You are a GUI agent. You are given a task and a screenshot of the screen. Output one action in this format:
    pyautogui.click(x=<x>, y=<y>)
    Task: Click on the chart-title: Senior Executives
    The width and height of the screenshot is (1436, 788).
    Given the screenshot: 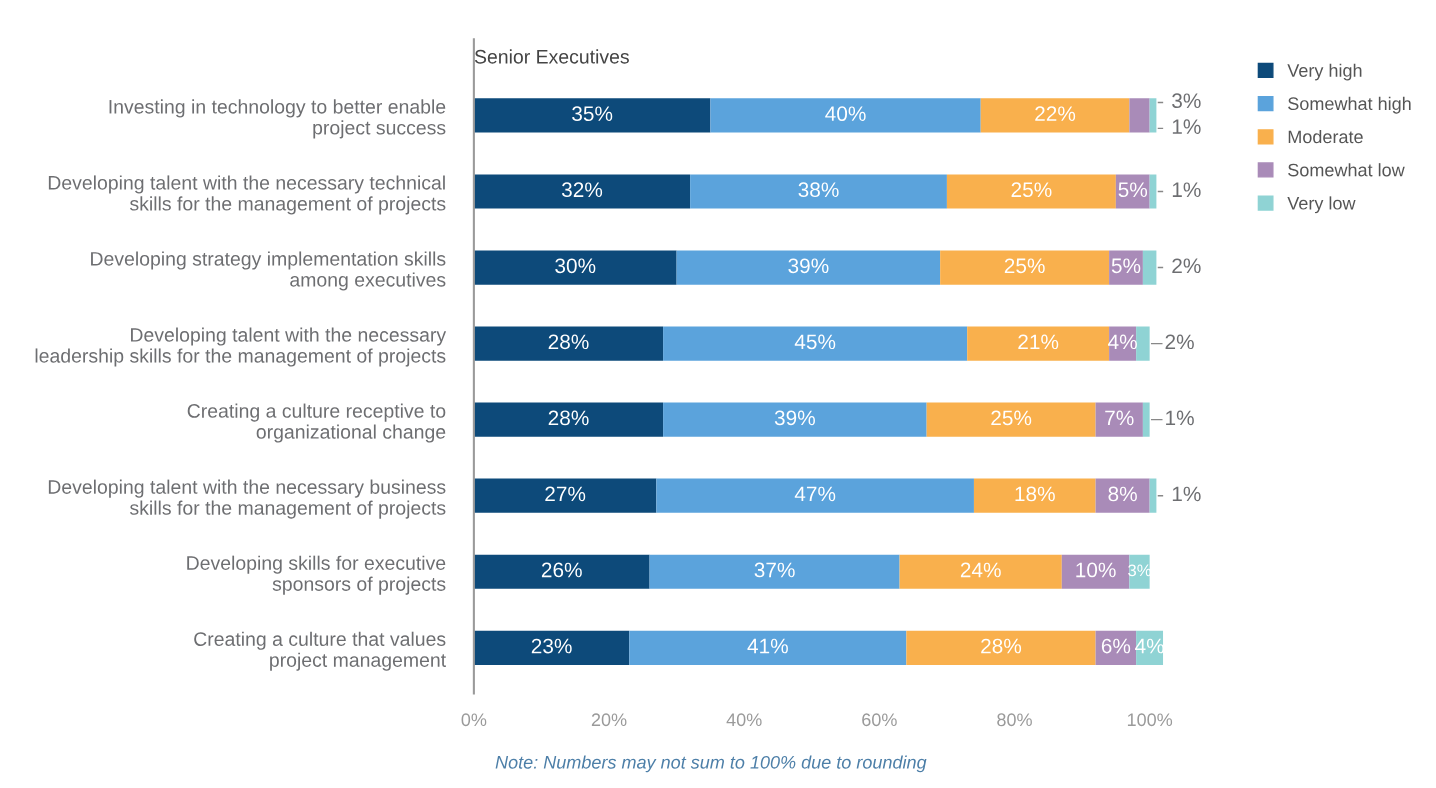 What is the action you would take?
    pyautogui.click(x=551, y=56)
    